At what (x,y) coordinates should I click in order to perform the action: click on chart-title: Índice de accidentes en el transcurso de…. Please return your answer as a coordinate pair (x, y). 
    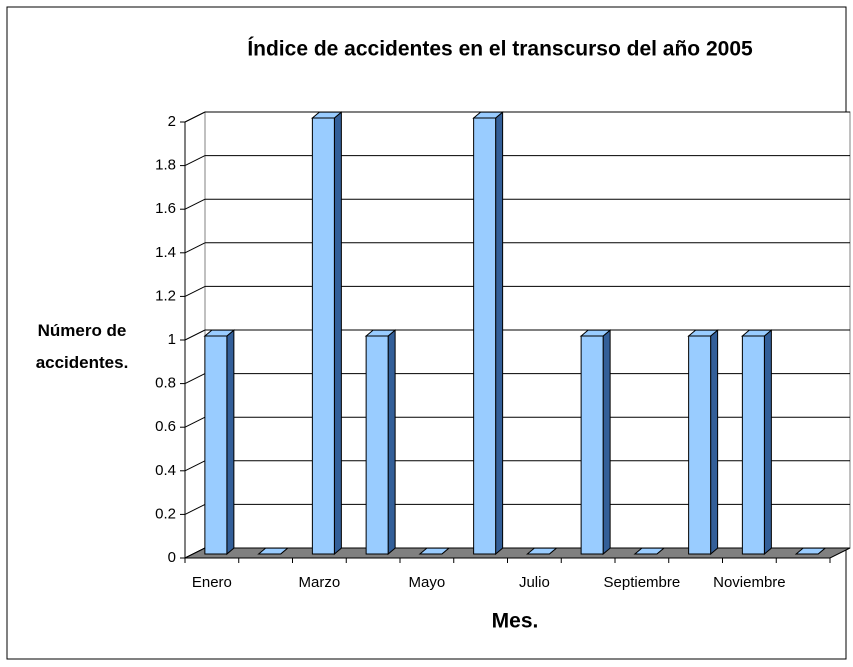
    Looking at the image, I should click on (500, 49).